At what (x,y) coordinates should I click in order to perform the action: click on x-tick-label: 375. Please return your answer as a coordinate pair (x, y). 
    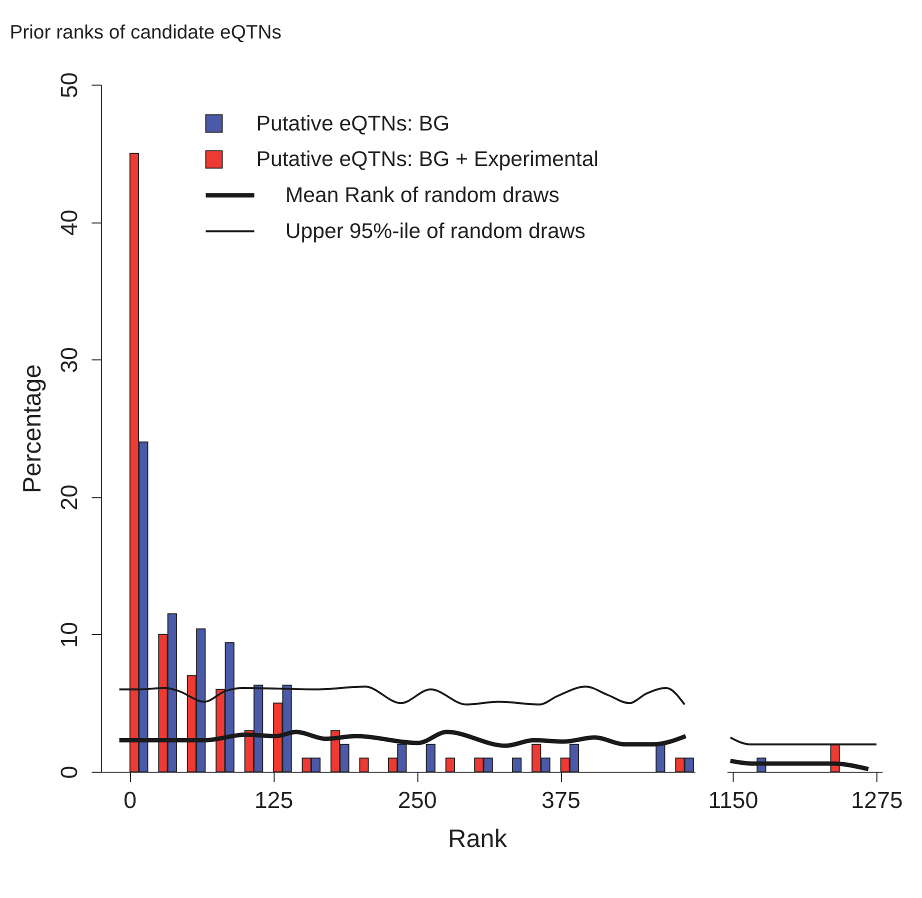
    Looking at the image, I should click on (561, 800).